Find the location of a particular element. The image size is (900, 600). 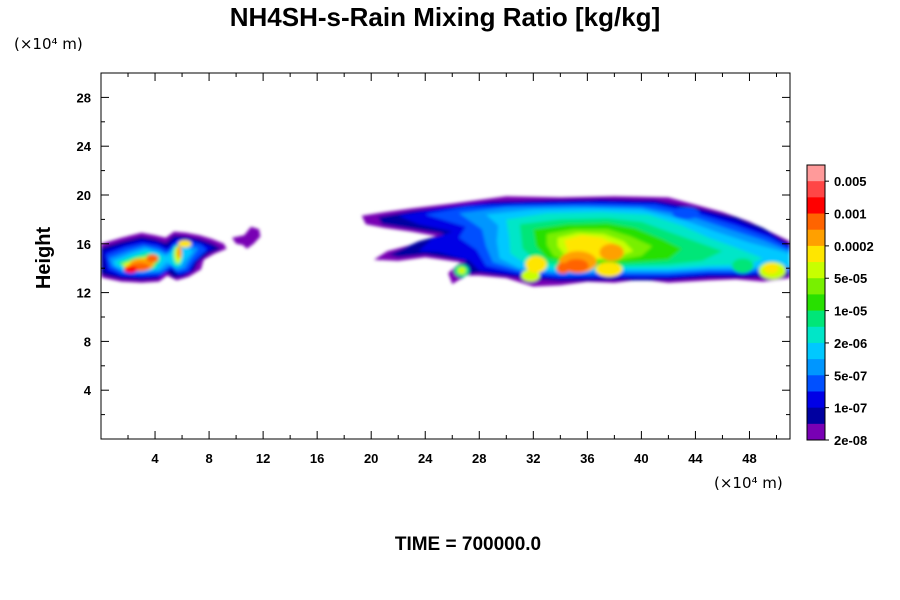

cloud-contour is located at coordinates (246, 237).